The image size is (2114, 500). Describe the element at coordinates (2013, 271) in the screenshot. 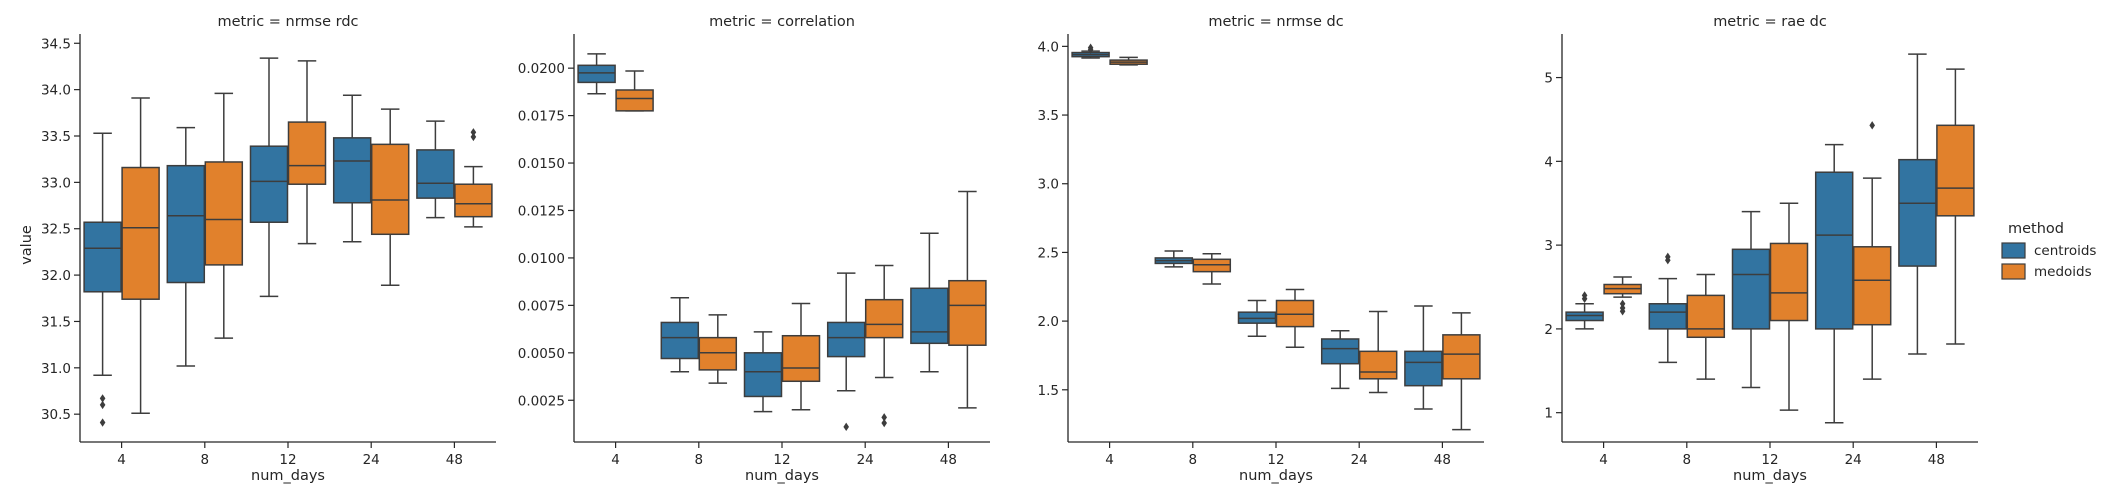

I see `legend-swatch-medoids` at that location.